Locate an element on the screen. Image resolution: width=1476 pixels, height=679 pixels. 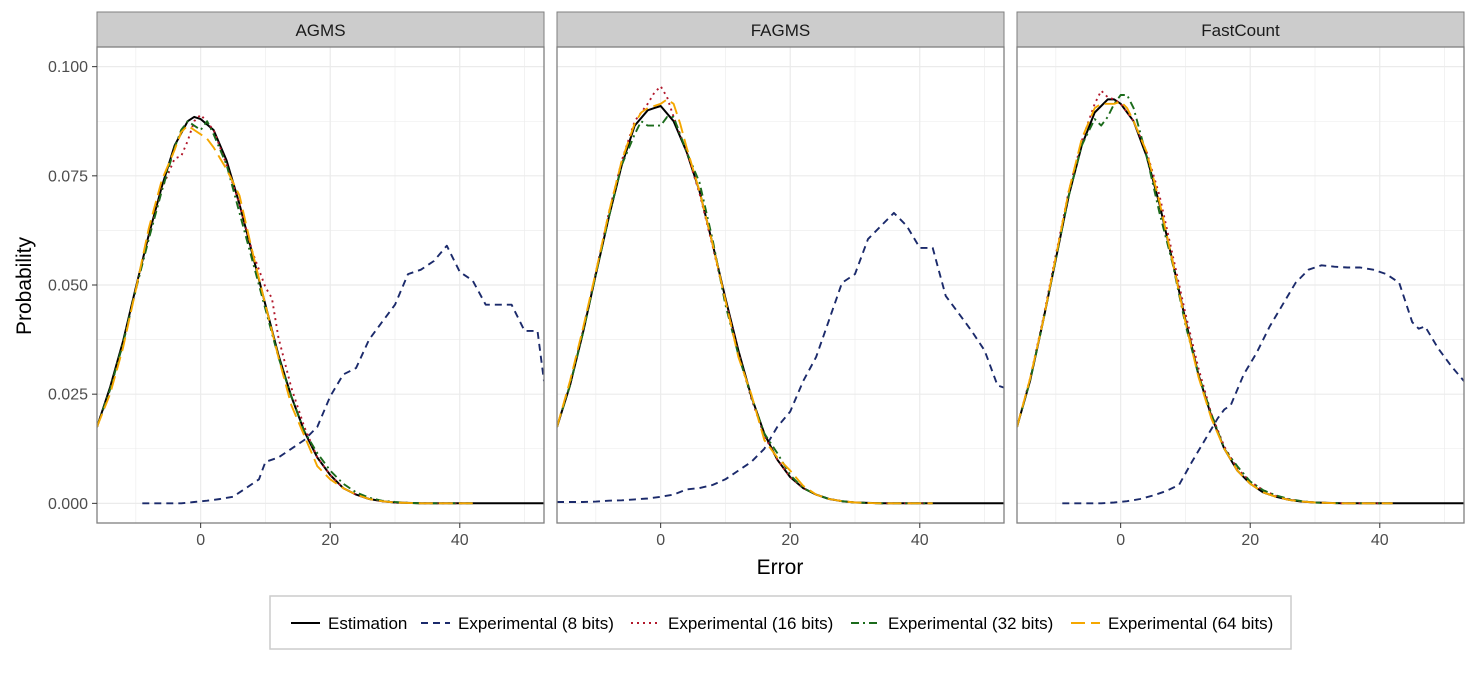
y-axis-title: Probability is located at coordinates (24, 285).